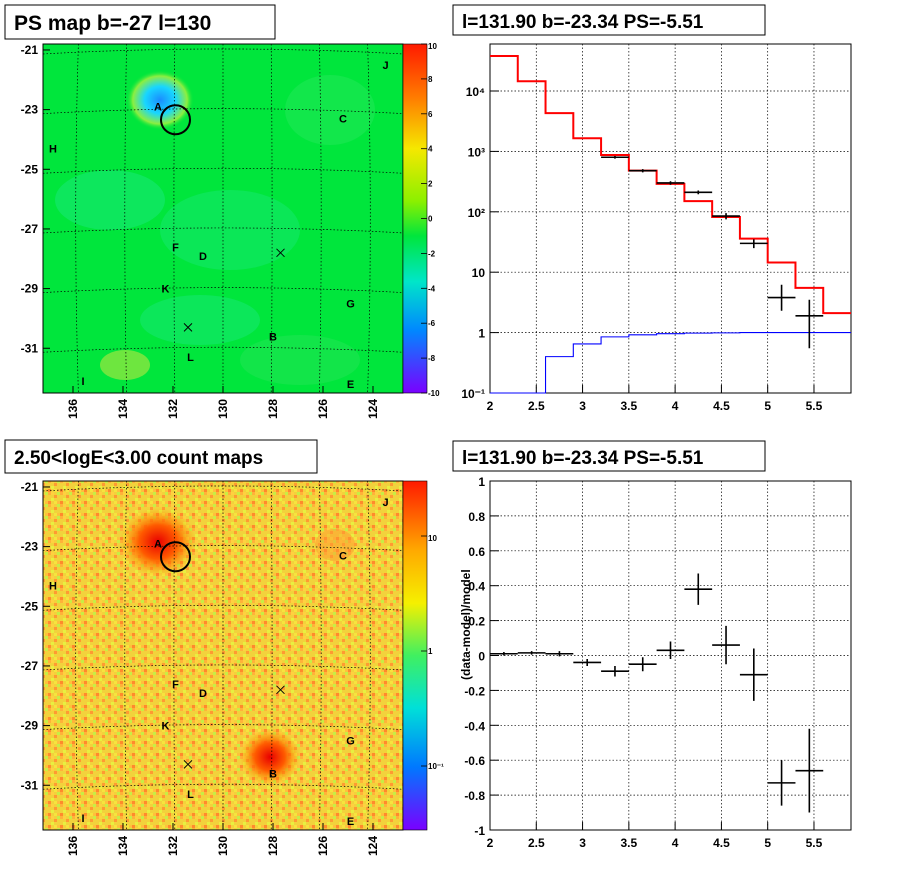 The image size is (898, 875). Describe the element at coordinates (350, 305) in the screenshot. I see `source-label-G: G` at that location.